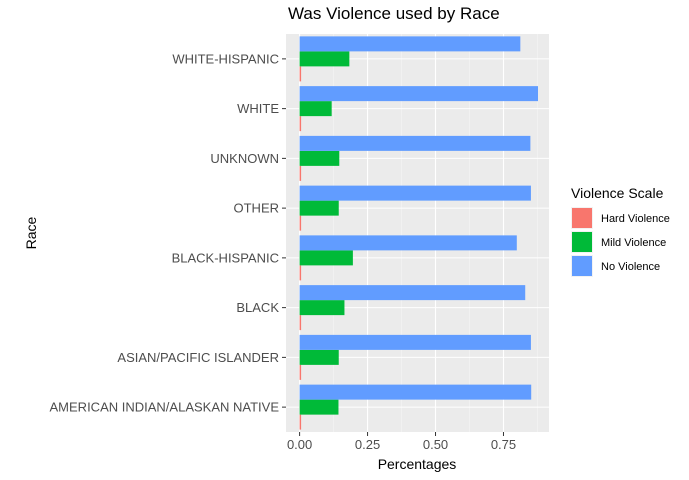 Image resolution: width=689 pixels, height=480 pixels. I want to click on chart-title: Was Violence used by Race, so click(394, 13).